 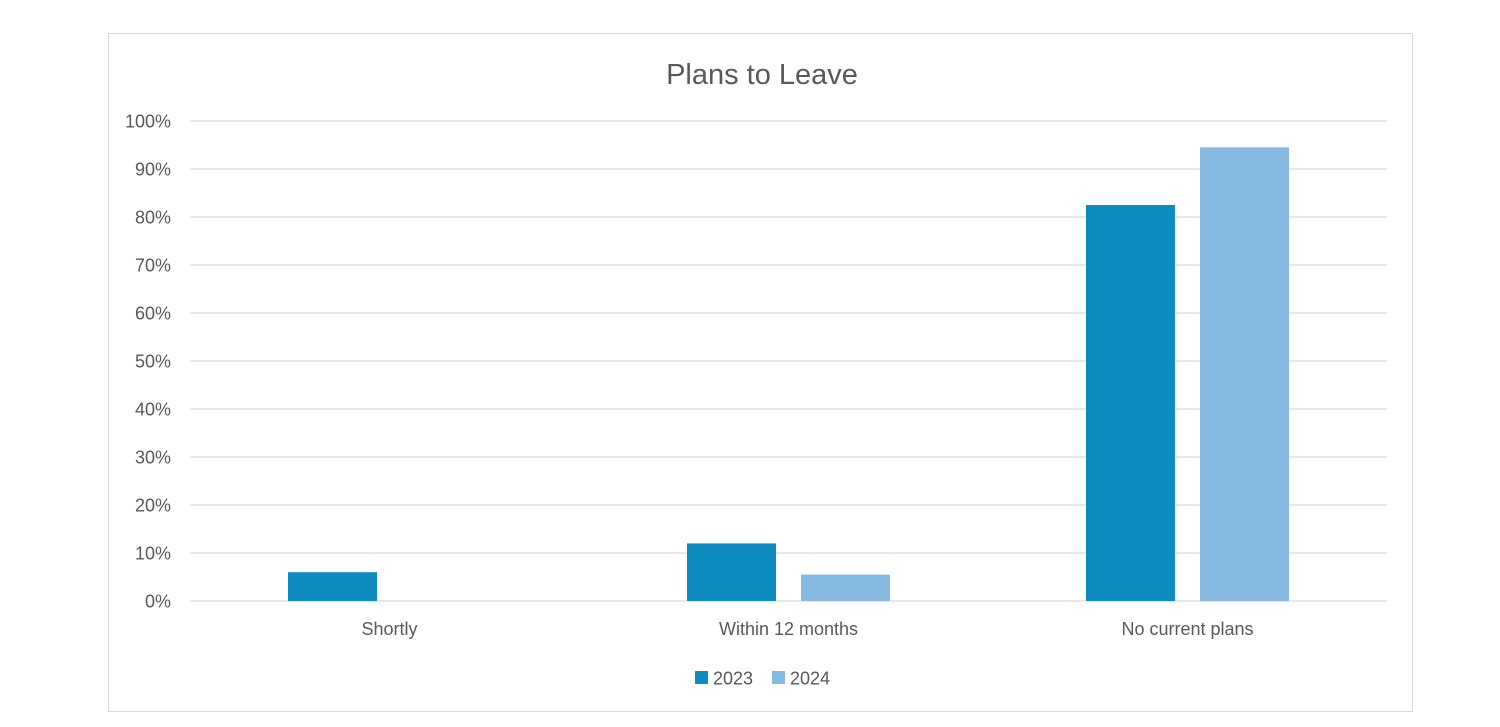 I want to click on legend-label: 2024, so click(x=810, y=679).